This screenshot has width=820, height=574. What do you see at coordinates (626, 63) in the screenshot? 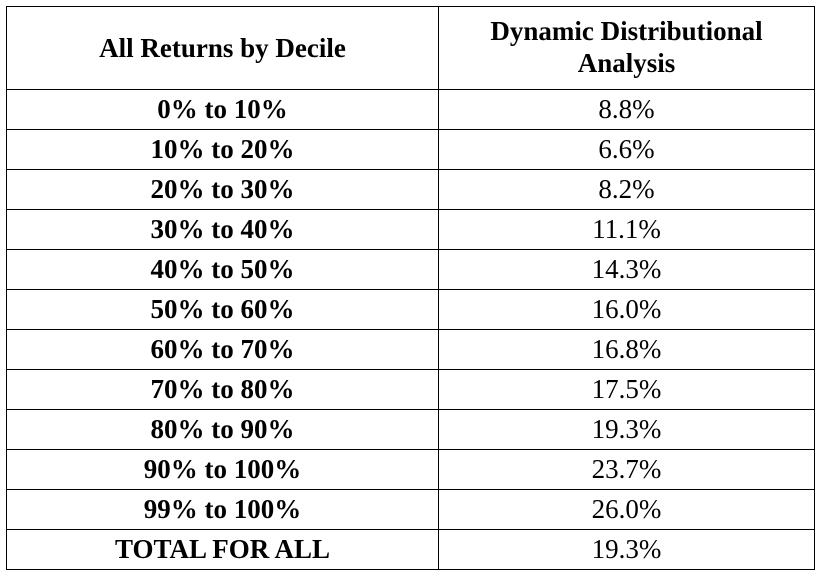
I see `column-header-analysis-line2: Analysis` at bounding box center [626, 63].